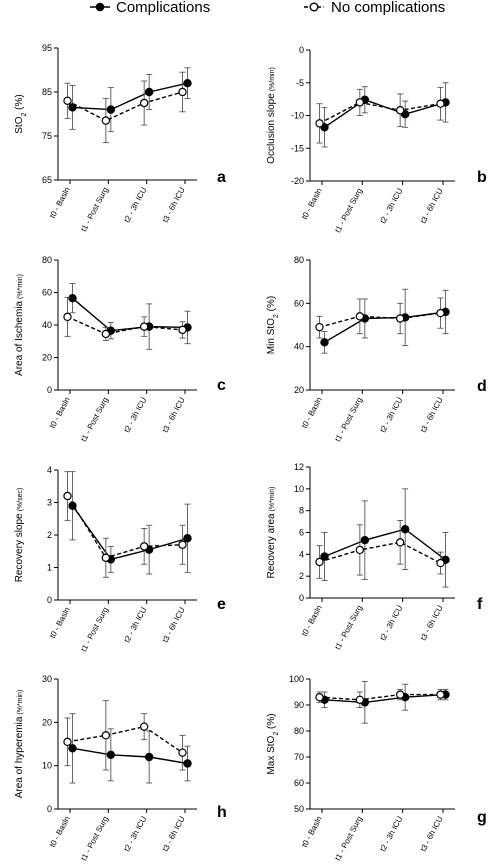  I want to click on y-tick-label: -5, so click(300, 83).